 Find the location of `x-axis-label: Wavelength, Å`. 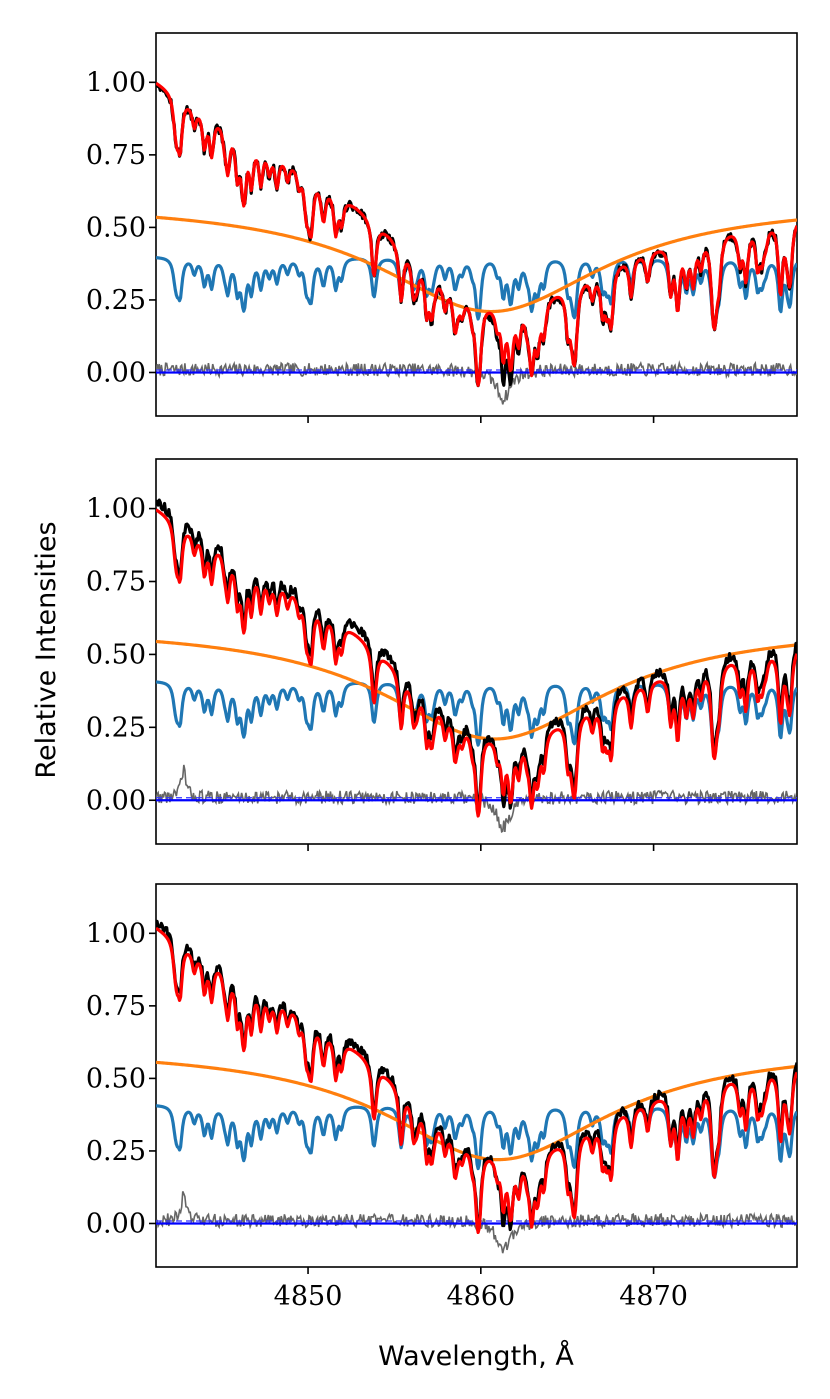

x-axis-label: Wavelength, Å is located at coordinates (476, 1356).